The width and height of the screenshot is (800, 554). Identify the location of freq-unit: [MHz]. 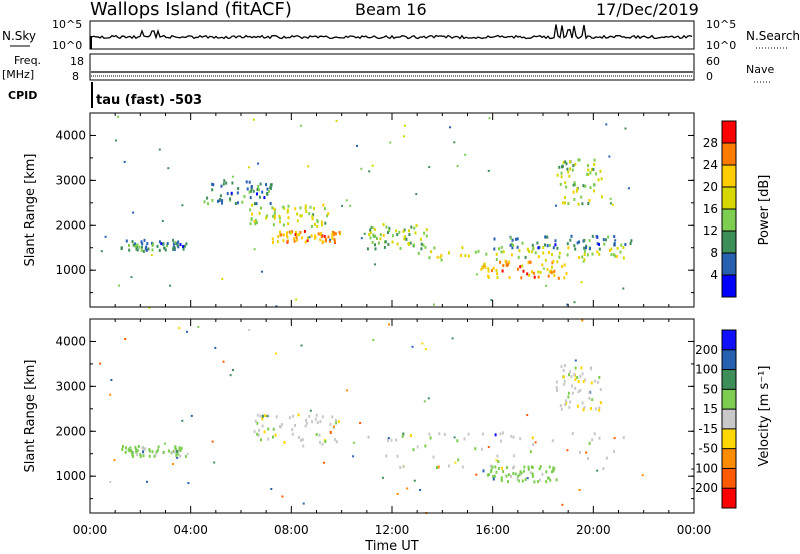
(18, 74).